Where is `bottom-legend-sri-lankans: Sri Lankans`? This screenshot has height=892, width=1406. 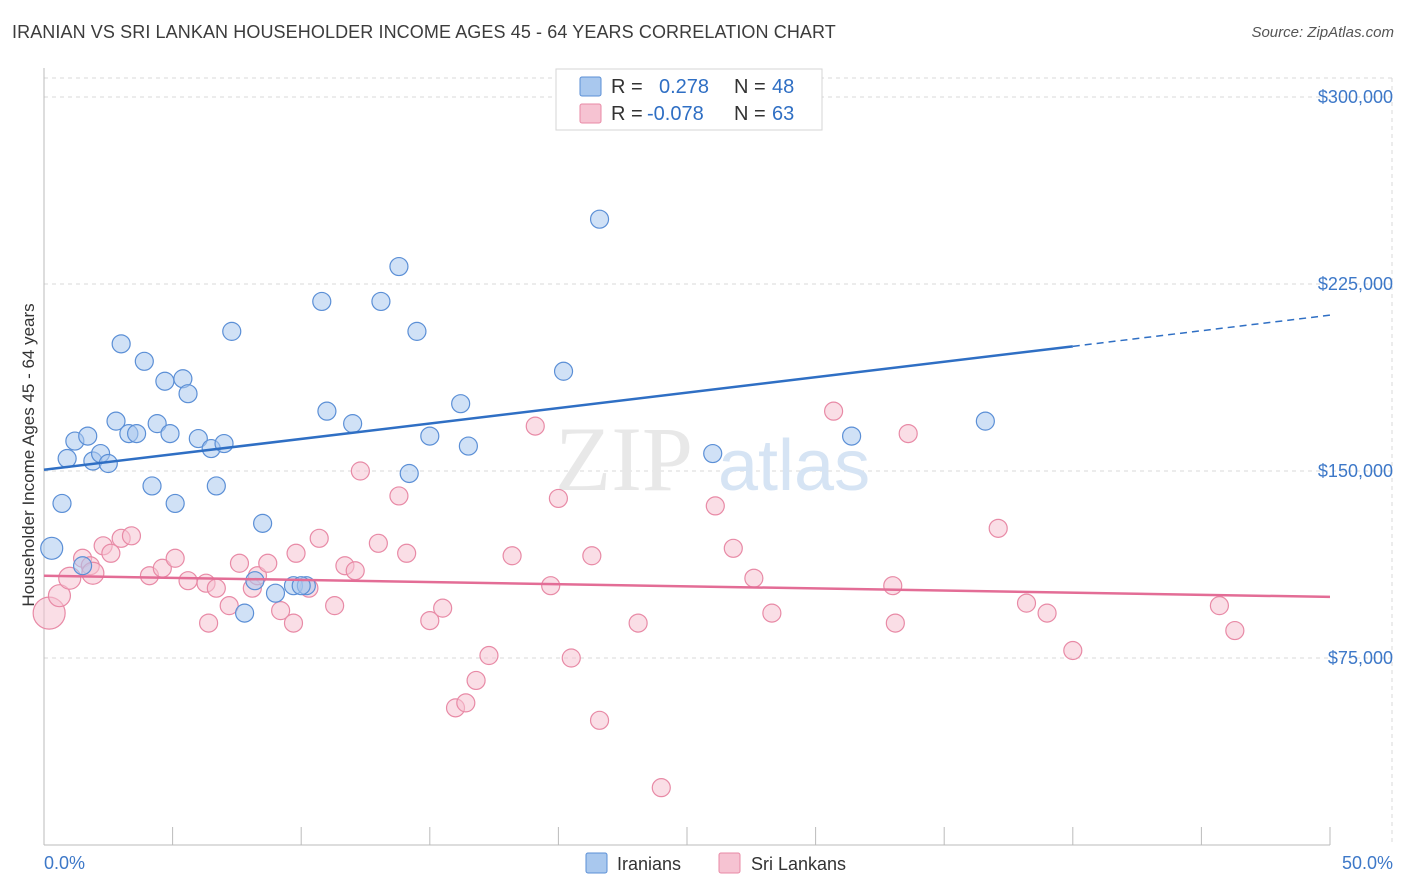 bottom-legend-sri-lankans: Sri Lankans is located at coordinates (798, 864).